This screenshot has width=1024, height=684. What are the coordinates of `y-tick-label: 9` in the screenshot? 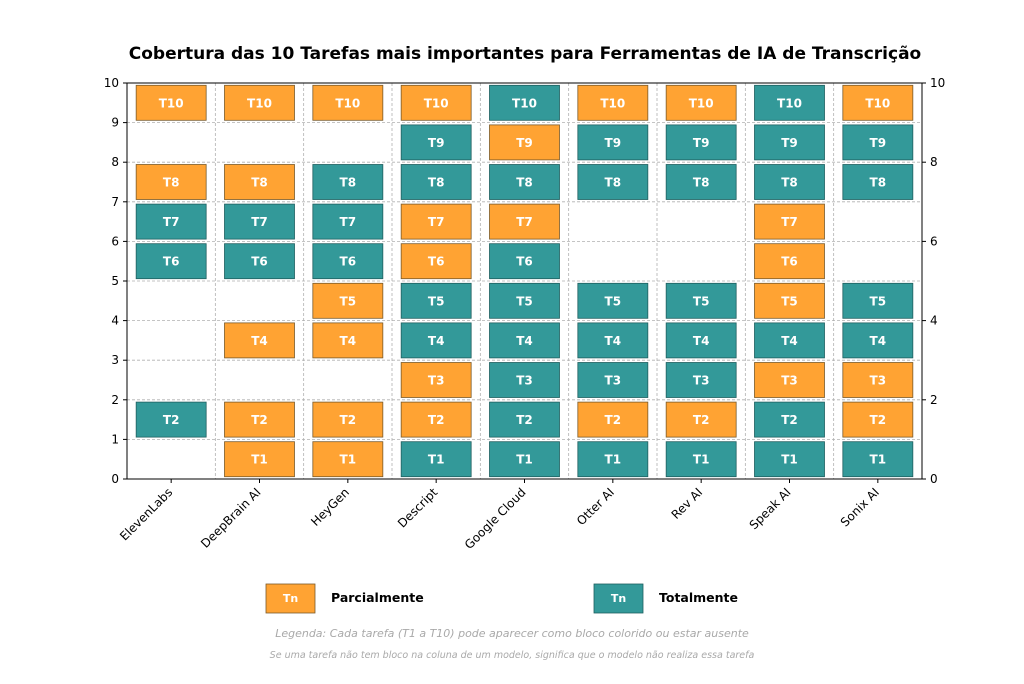 It's located at (115, 123).